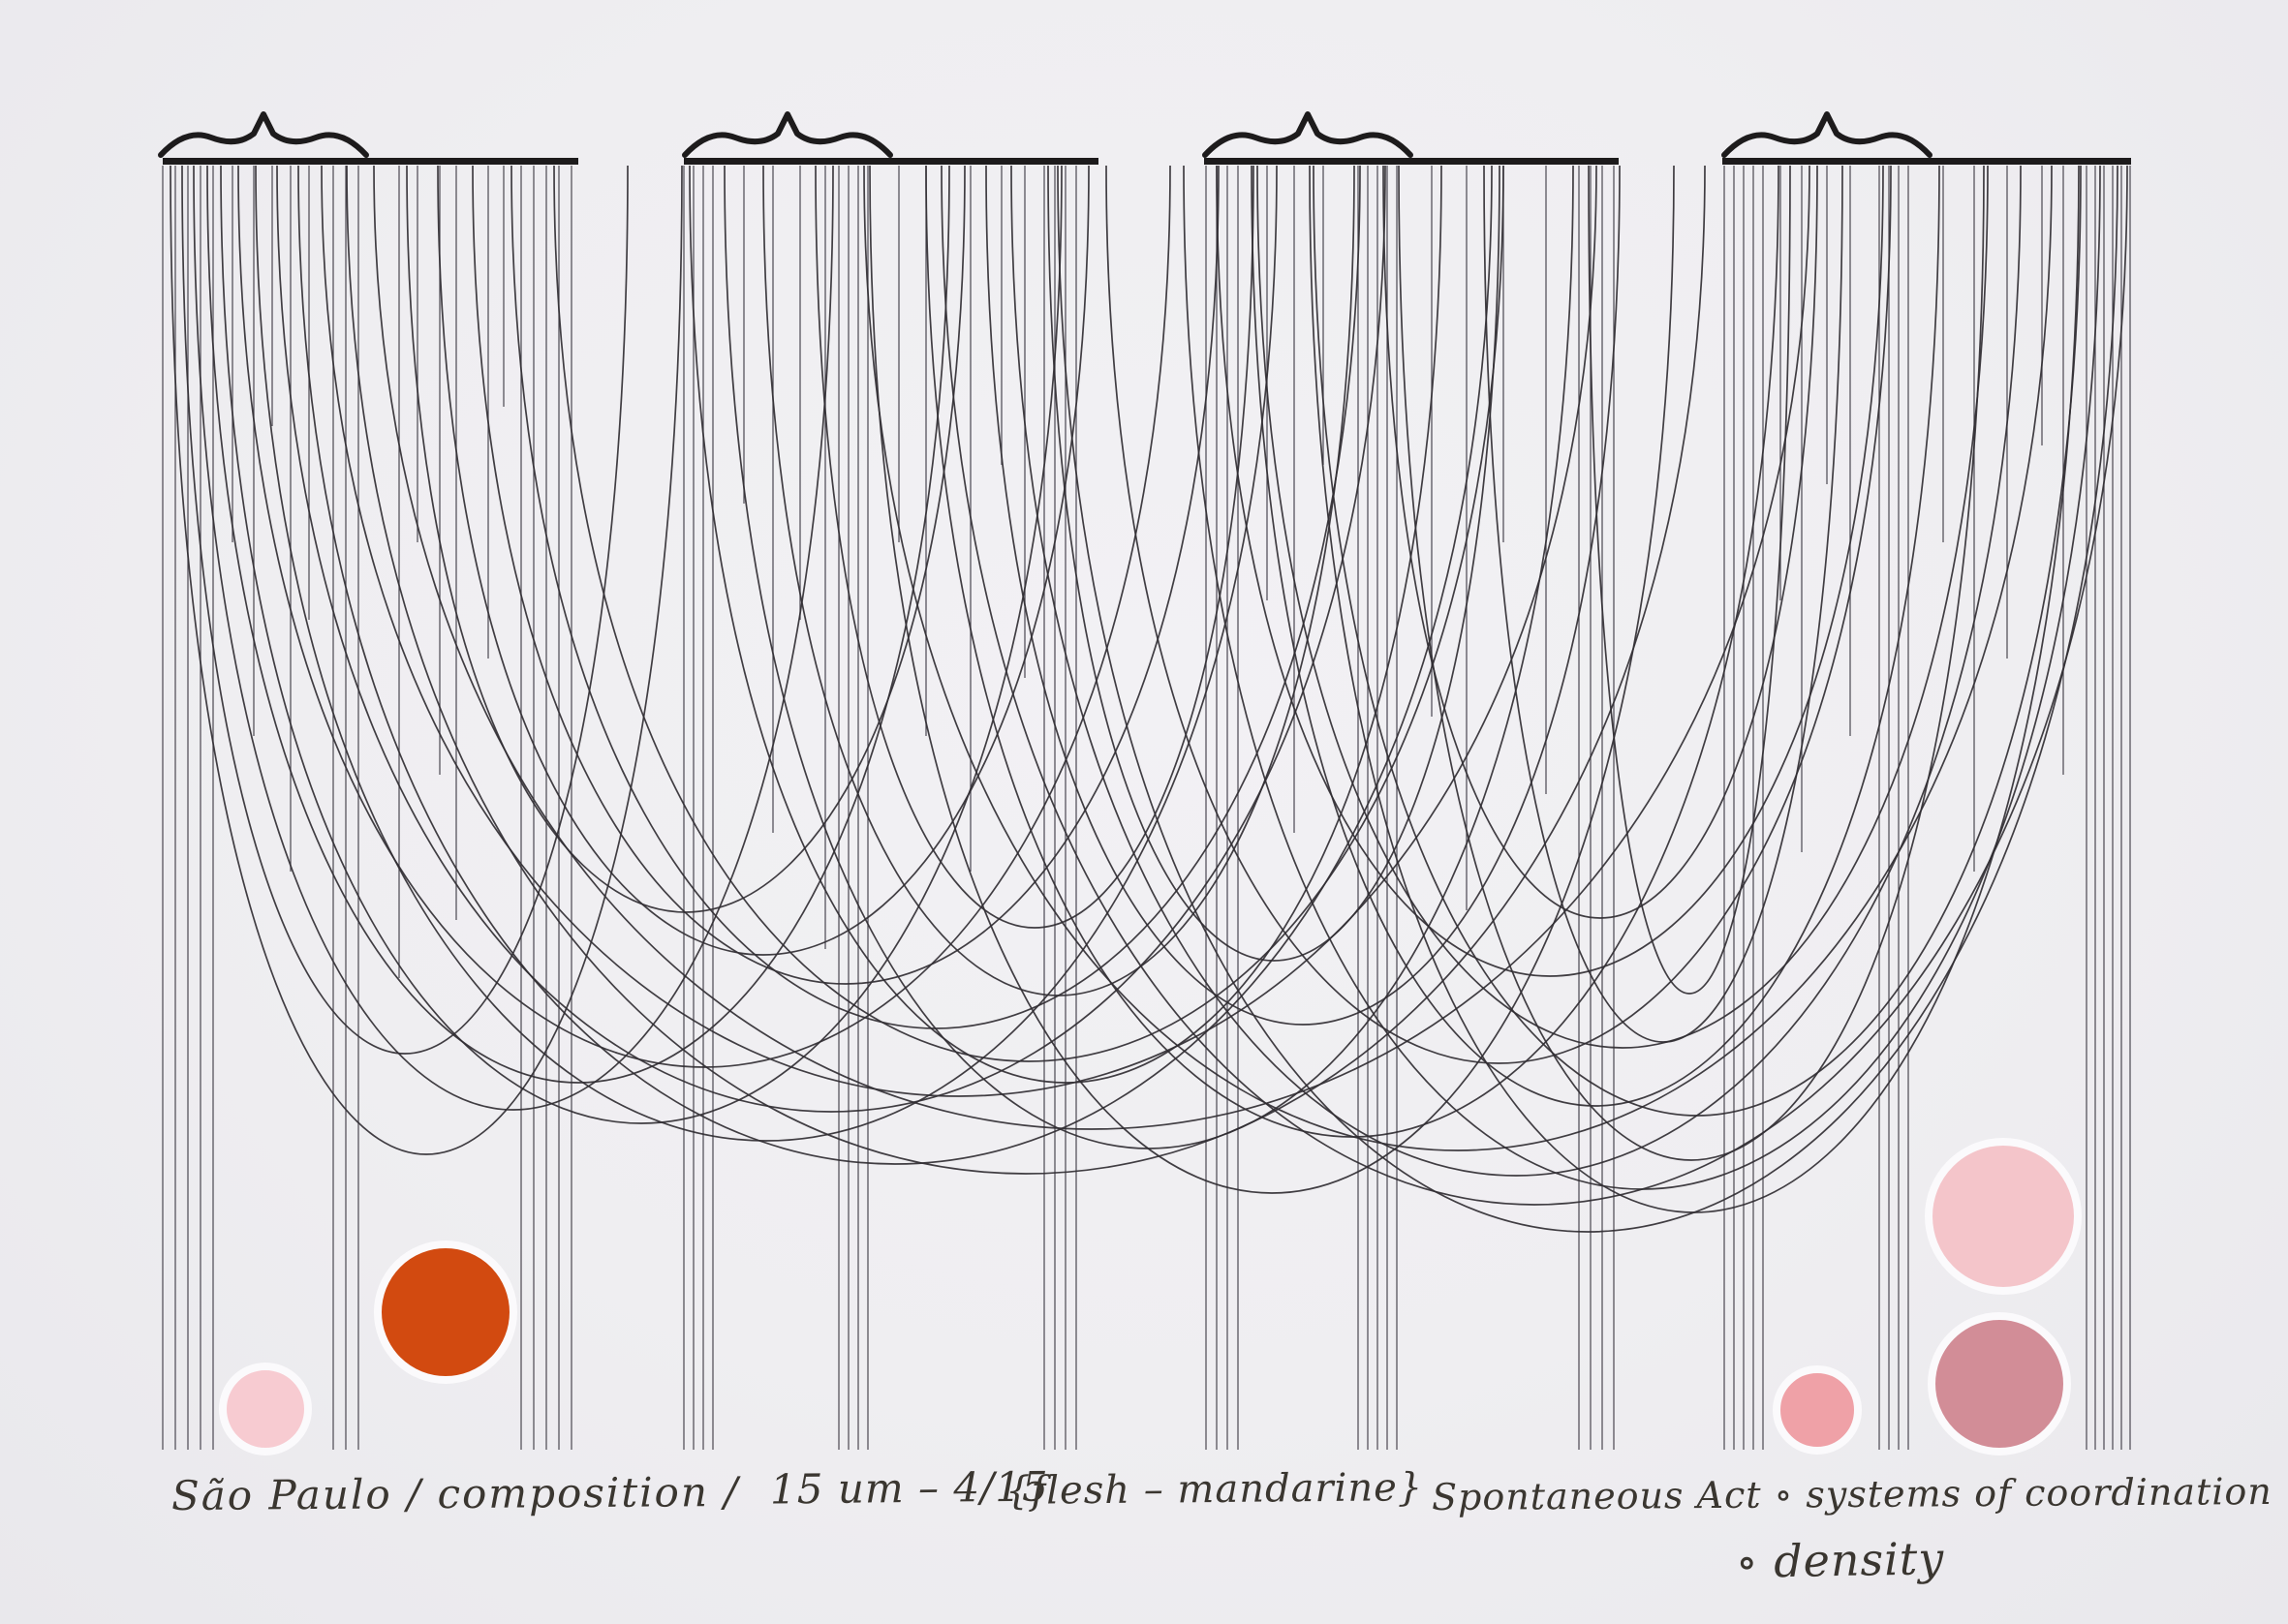 This screenshot has width=2288, height=1624. What do you see at coordinates (1840, 1560) in the screenshot?
I see `caption-density: ∘ density` at bounding box center [1840, 1560].